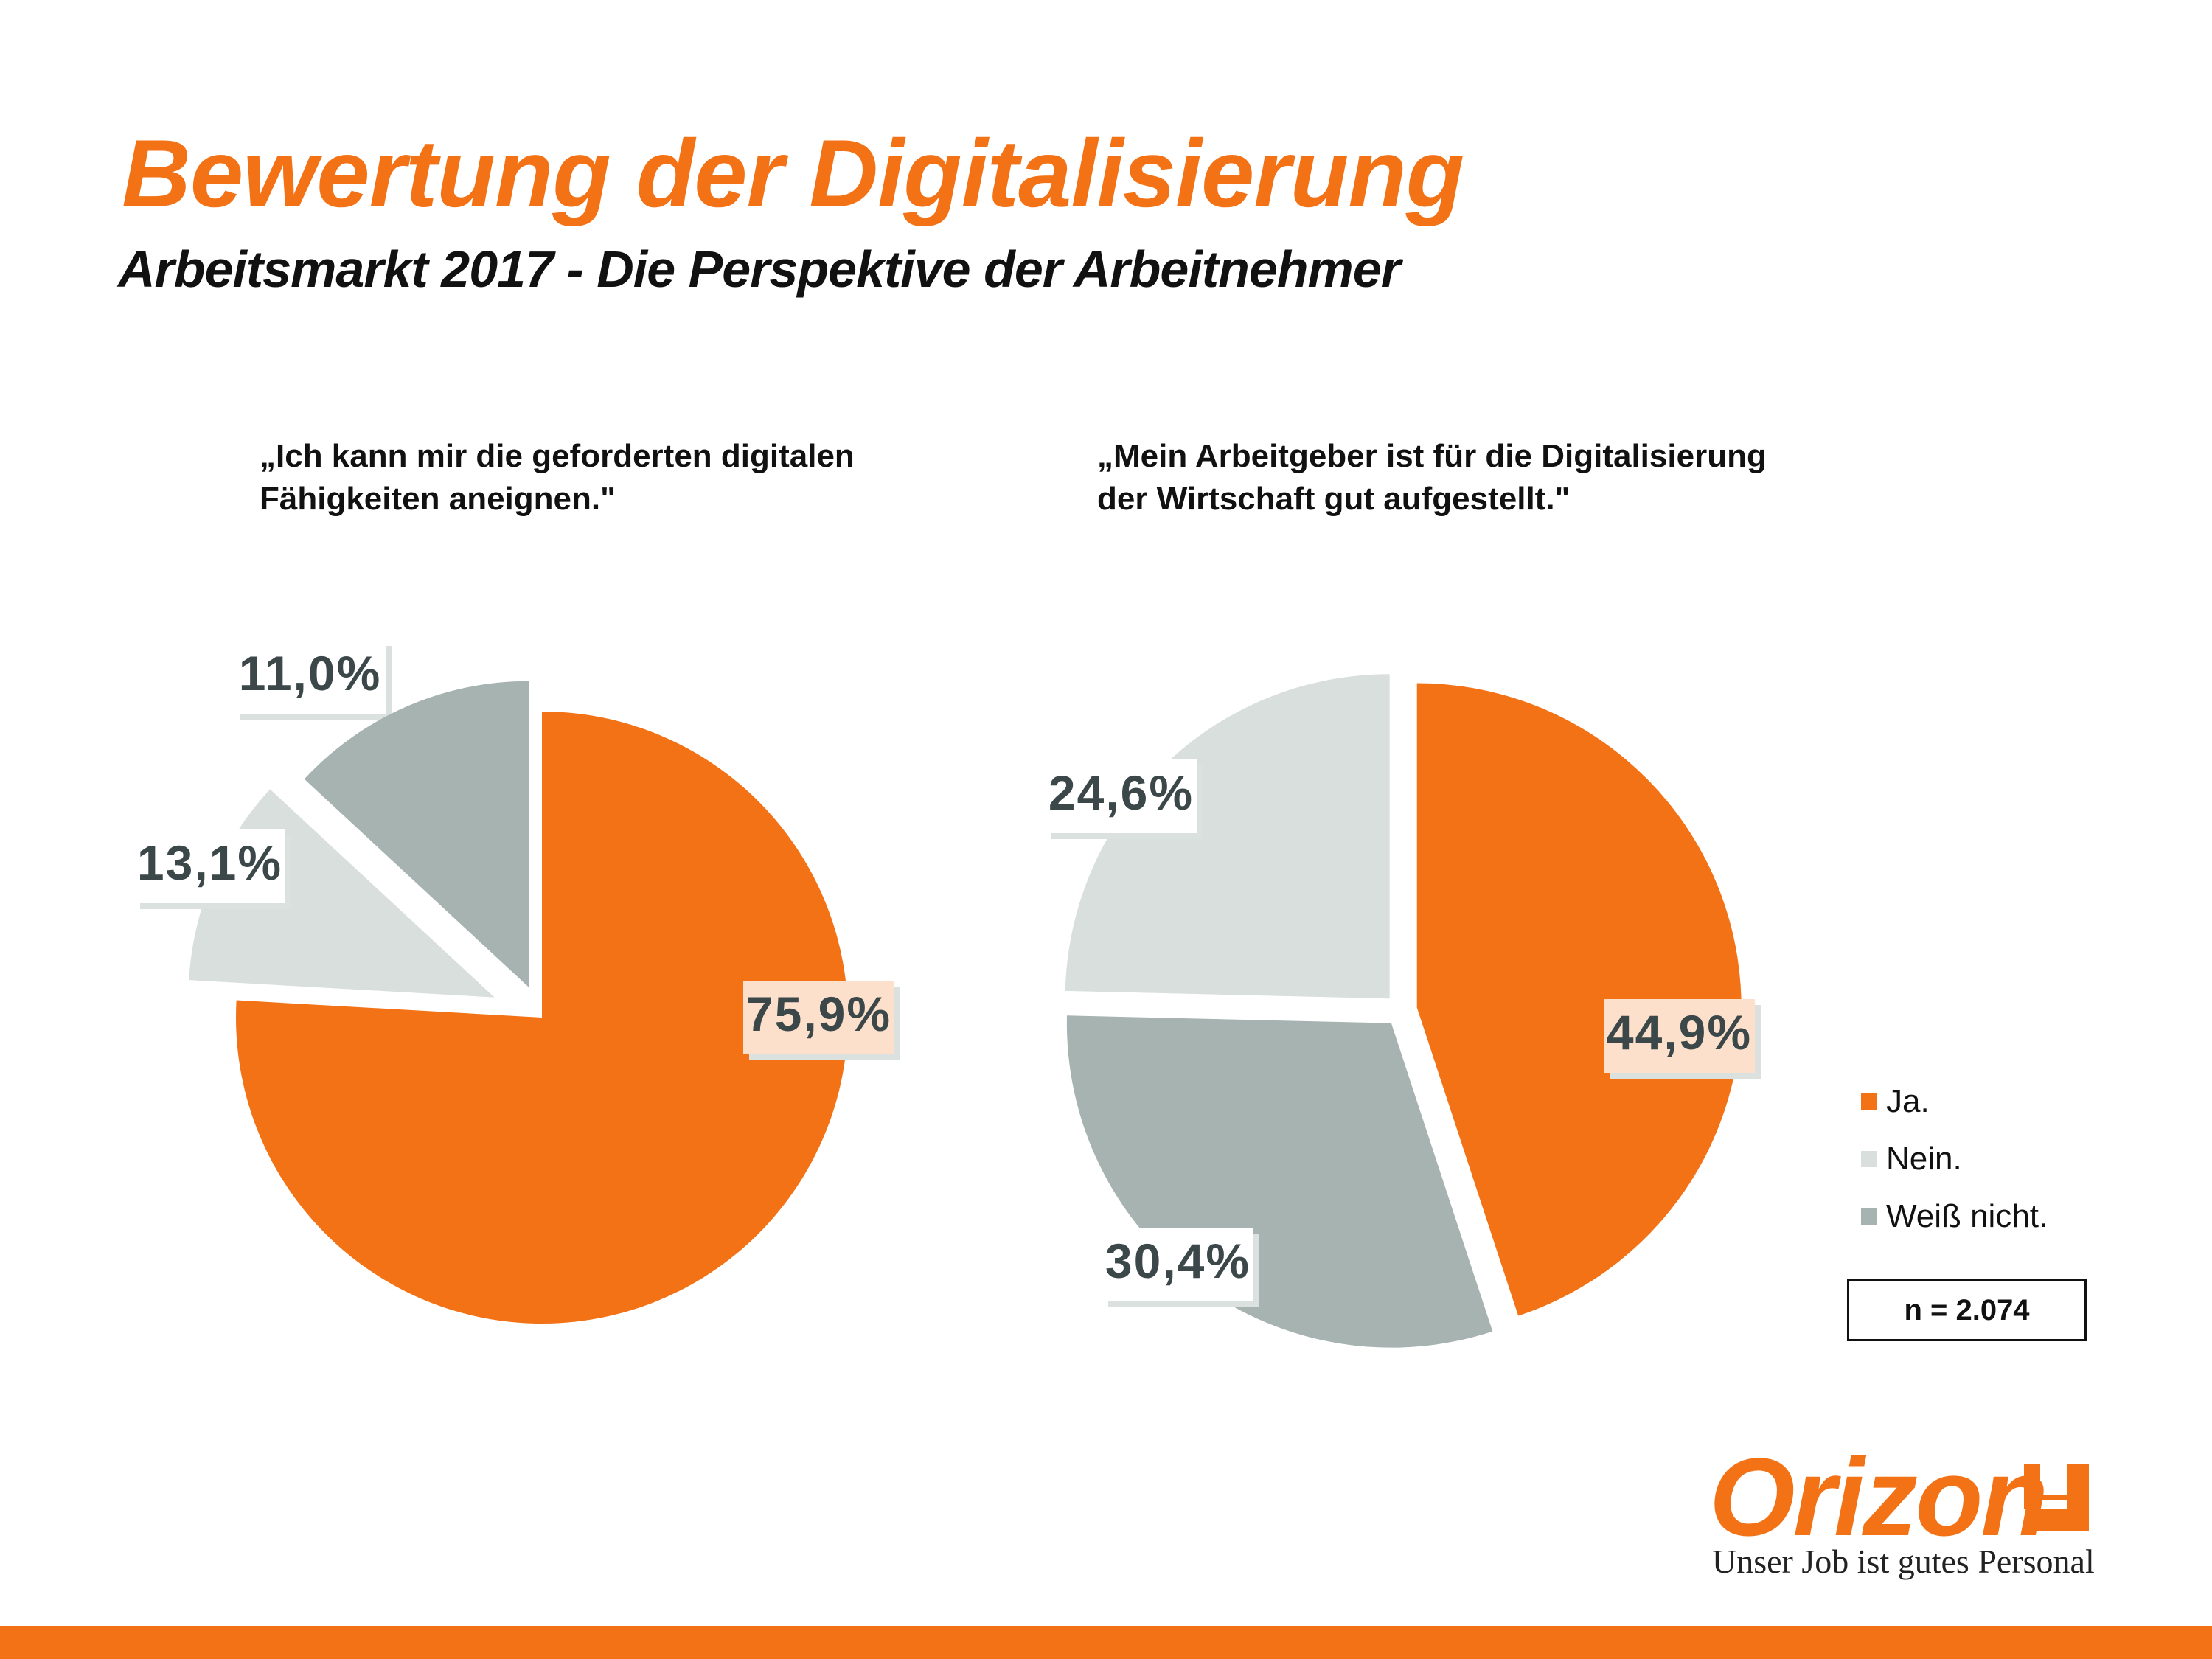  What do you see at coordinates (1878, 1497) in the screenshot?
I see `logo-wordmark: Orizon` at bounding box center [1878, 1497].